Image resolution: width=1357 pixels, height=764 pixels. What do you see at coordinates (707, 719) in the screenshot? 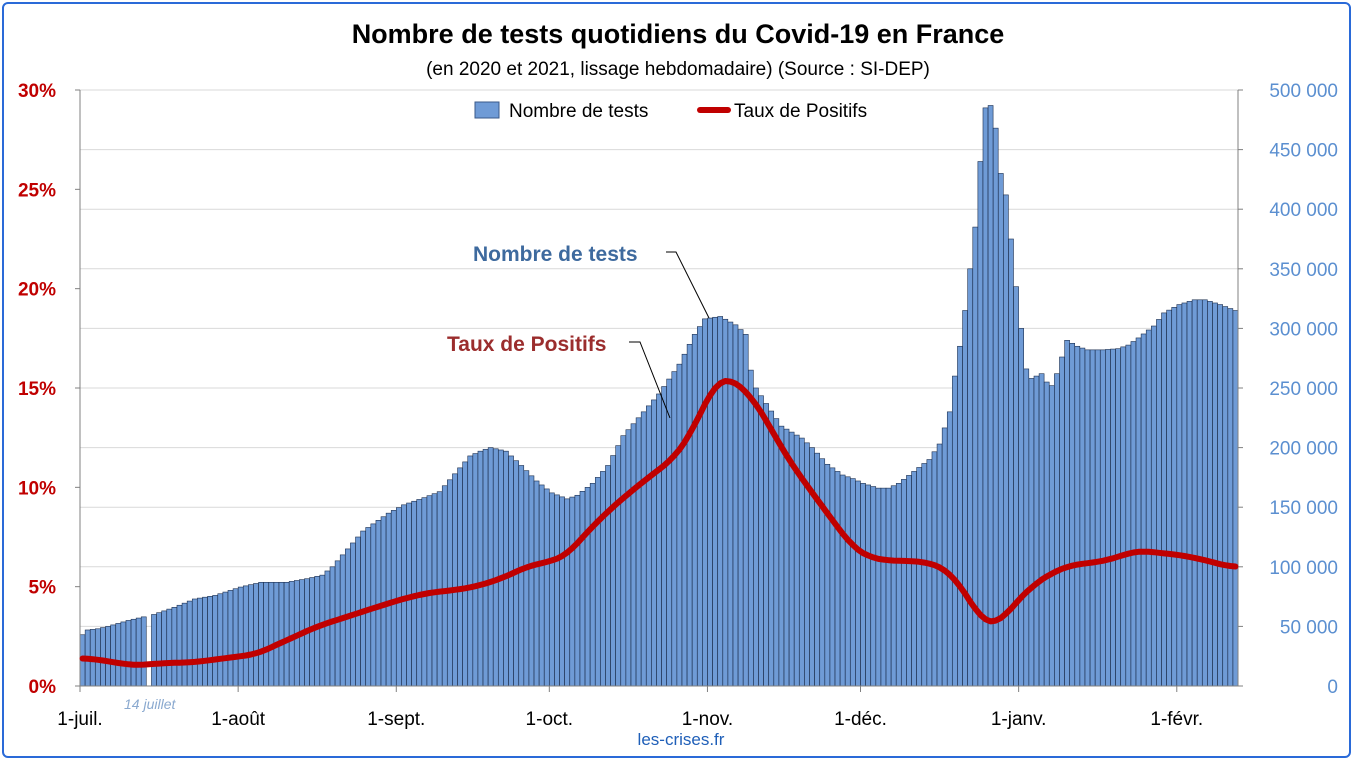
I see `x-tick-label: 1-nov.` at bounding box center [707, 719].